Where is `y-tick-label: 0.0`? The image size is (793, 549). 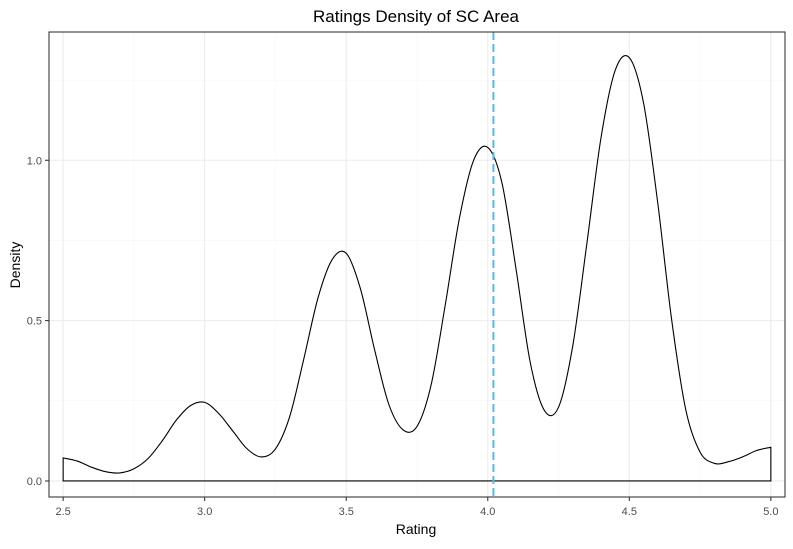
y-tick-label: 0.0 is located at coordinates (34, 482).